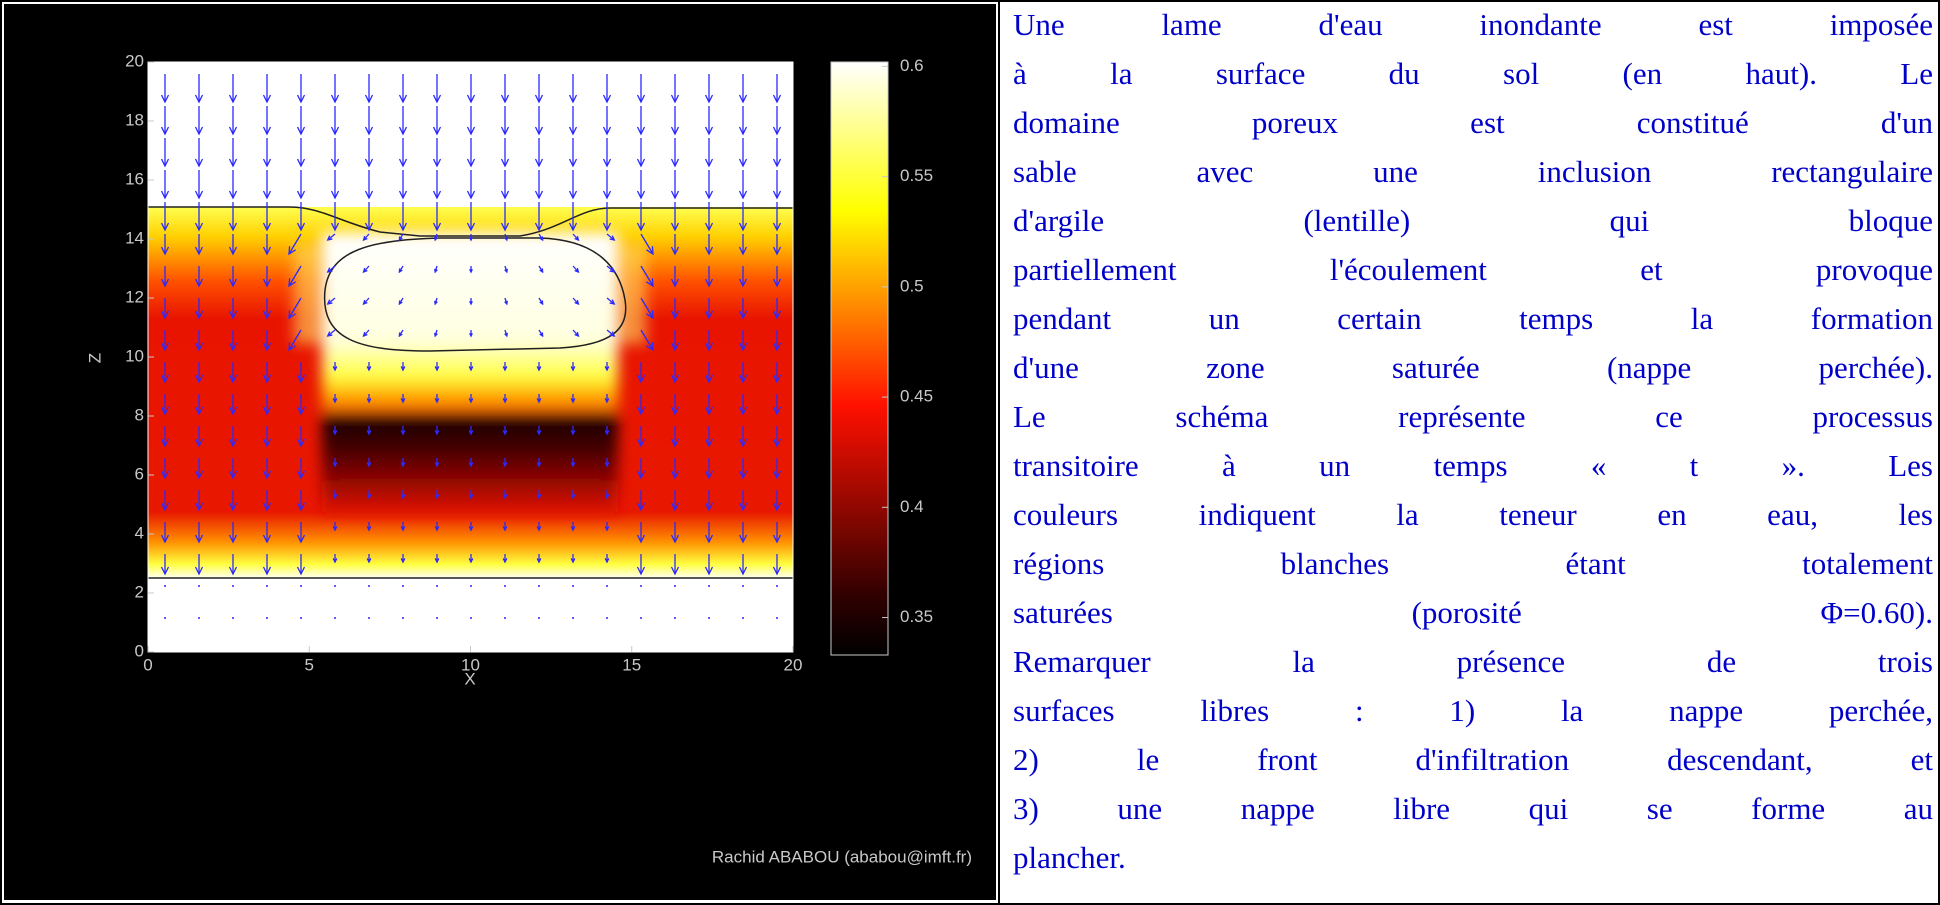 Image resolution: width=1940 pixels, height=905 pixels. What do you see at coordinates (793, 664) in the screenshot?
I see `x-tick-label: 20` at bounding box center [793, 664].